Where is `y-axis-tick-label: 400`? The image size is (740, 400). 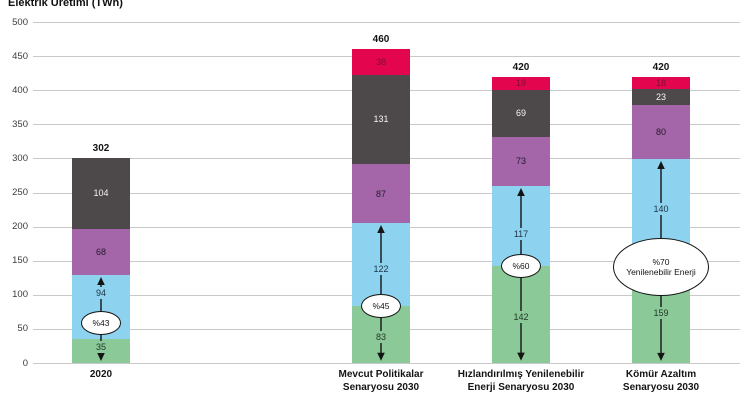
y-axis-tick-label: 400 is located at coordinates (20, 90).